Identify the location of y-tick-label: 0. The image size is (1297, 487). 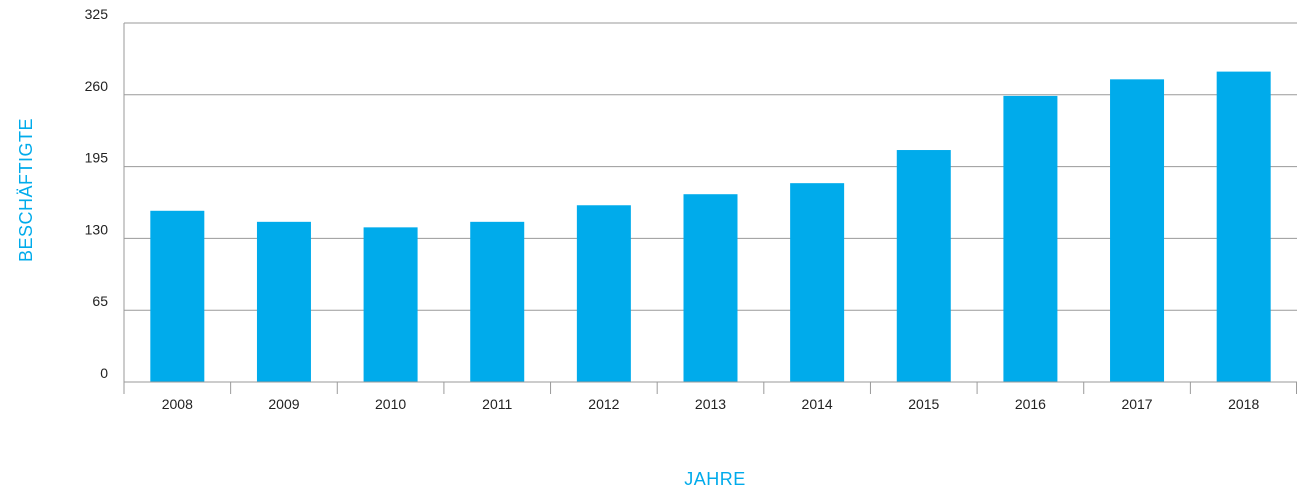
(104, 373).